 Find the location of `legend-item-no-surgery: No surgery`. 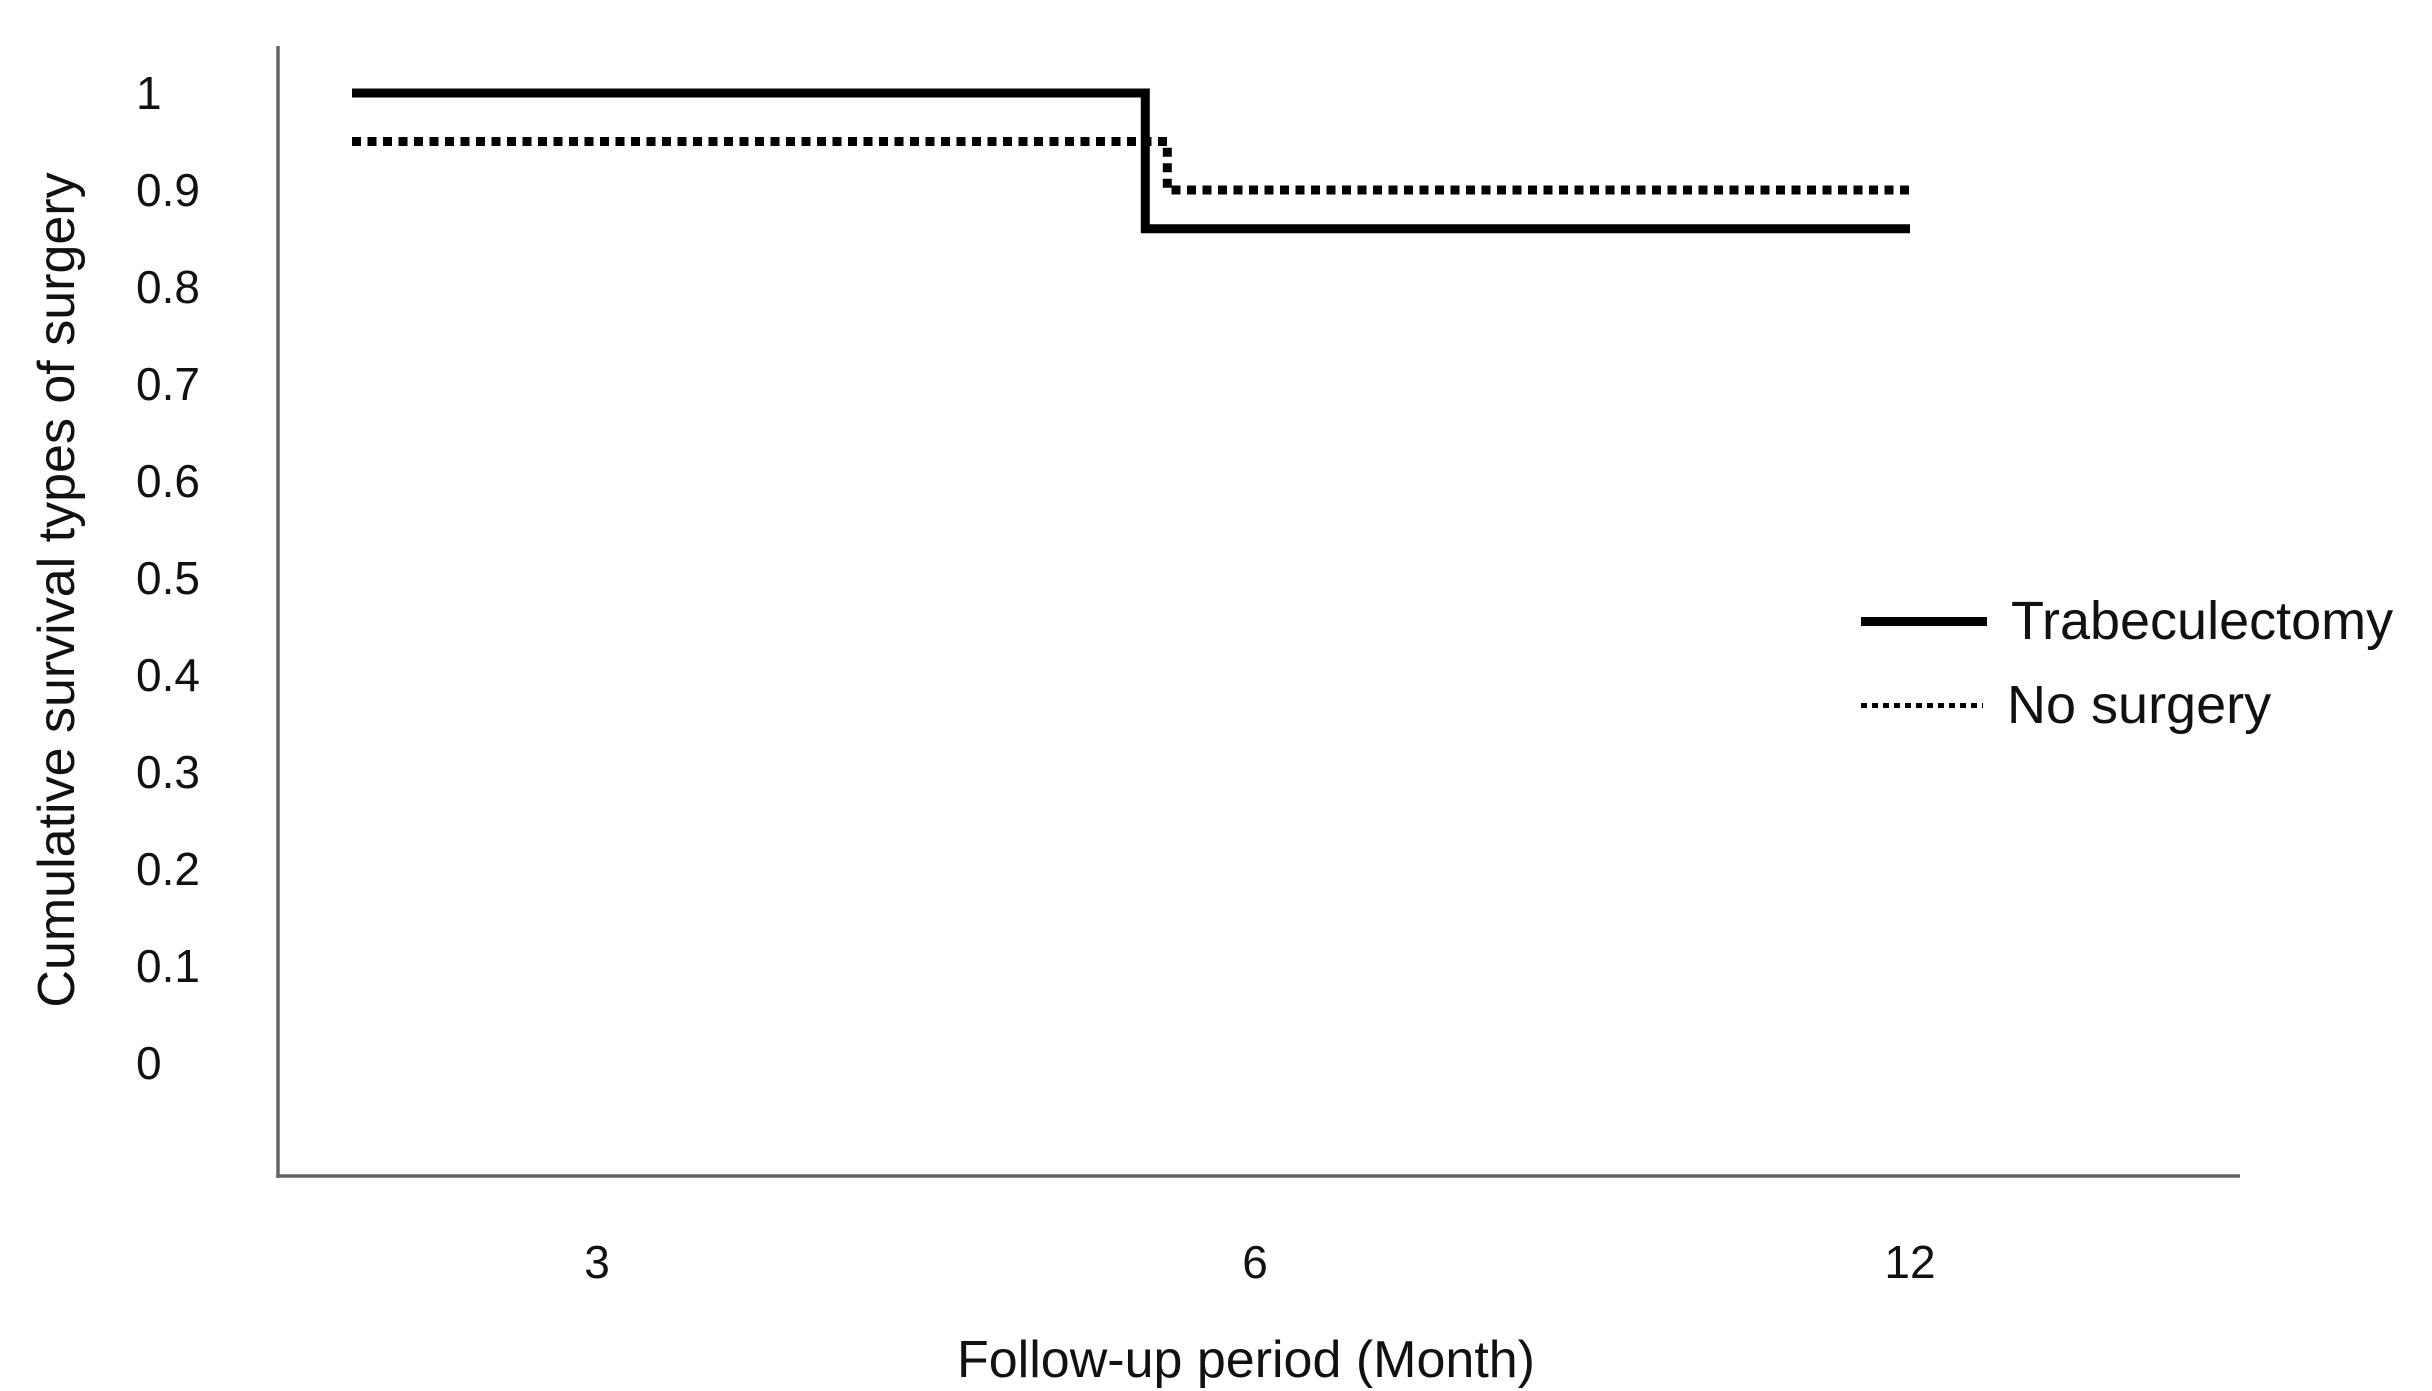

legend-item-no-surgery: No surgery is located at coordinates (2127, 705).